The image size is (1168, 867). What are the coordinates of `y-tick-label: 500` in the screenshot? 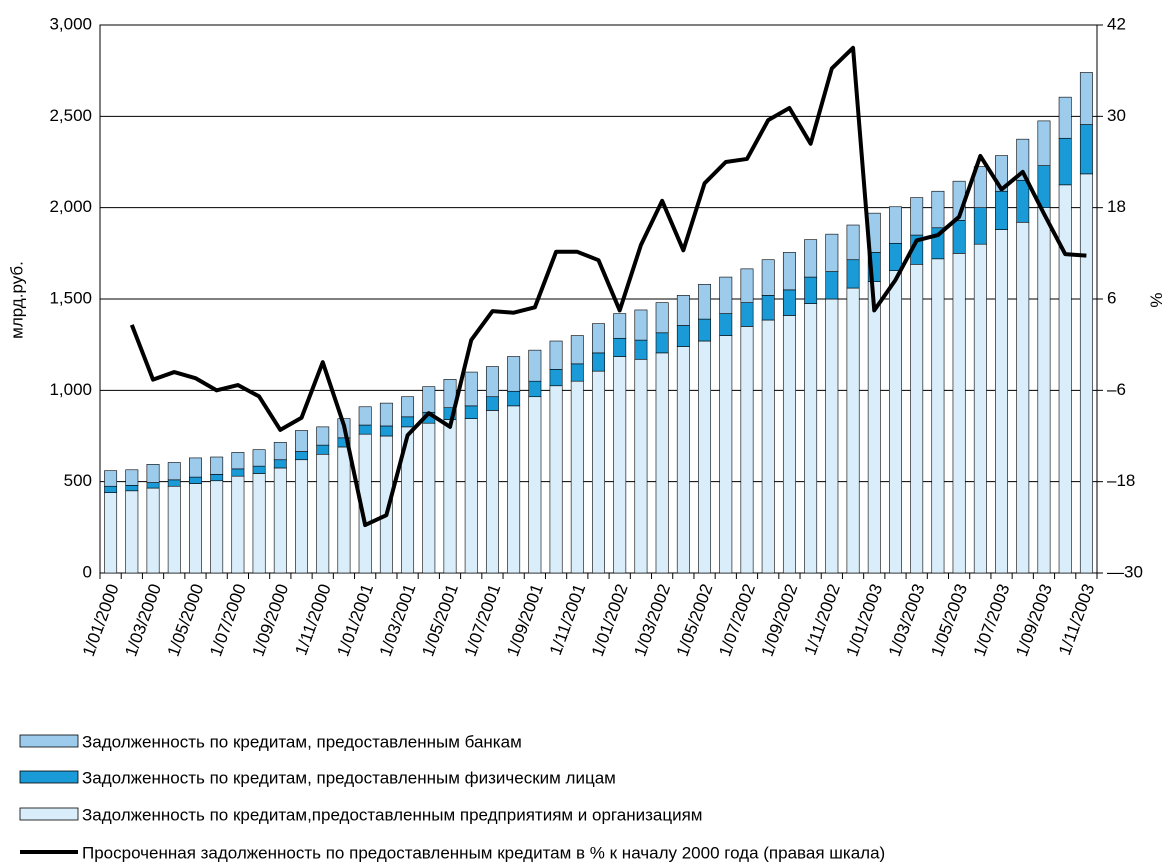 It's located at (78, 480).